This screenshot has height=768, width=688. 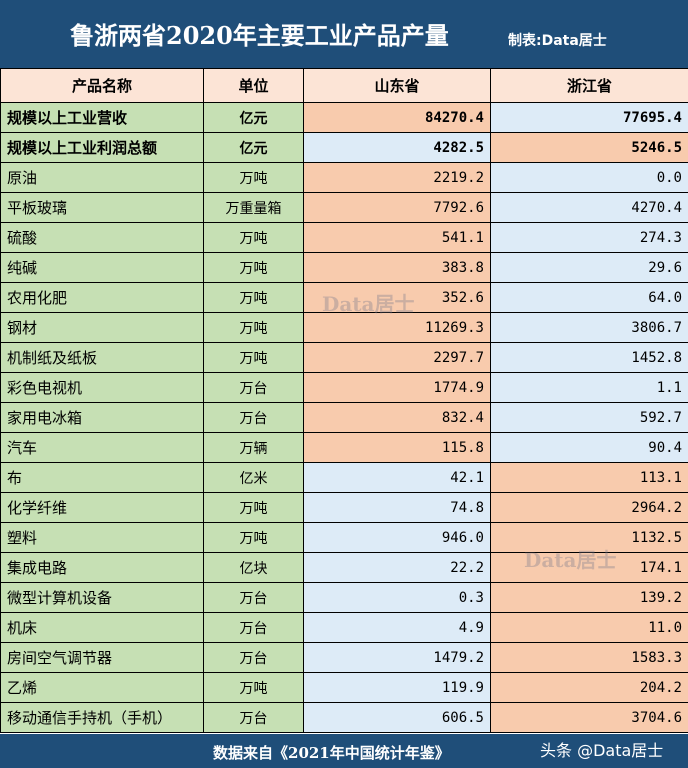 I want to click on zhejiang-value: 77695.4, so click(x=589, y=117).